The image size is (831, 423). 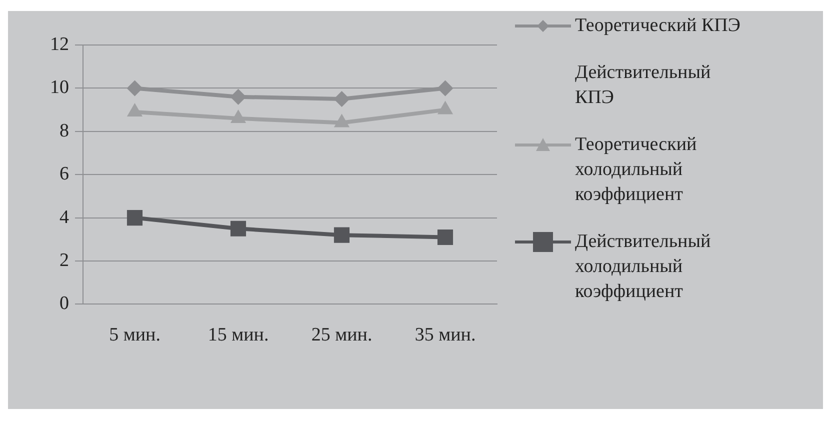 What do you see at coordinates (59, 87) in the screenshot?
I see `y-tick-label: 10` at bounding box center [59, 87].